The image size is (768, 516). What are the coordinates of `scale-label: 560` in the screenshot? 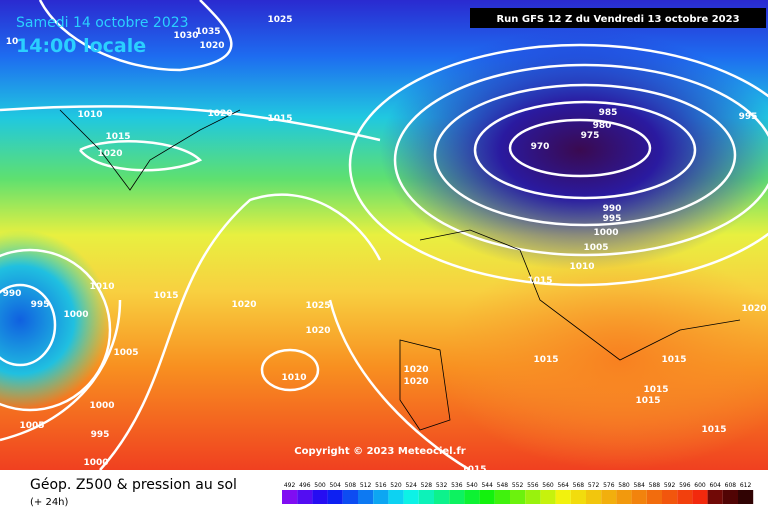 It's located at (548, 485).